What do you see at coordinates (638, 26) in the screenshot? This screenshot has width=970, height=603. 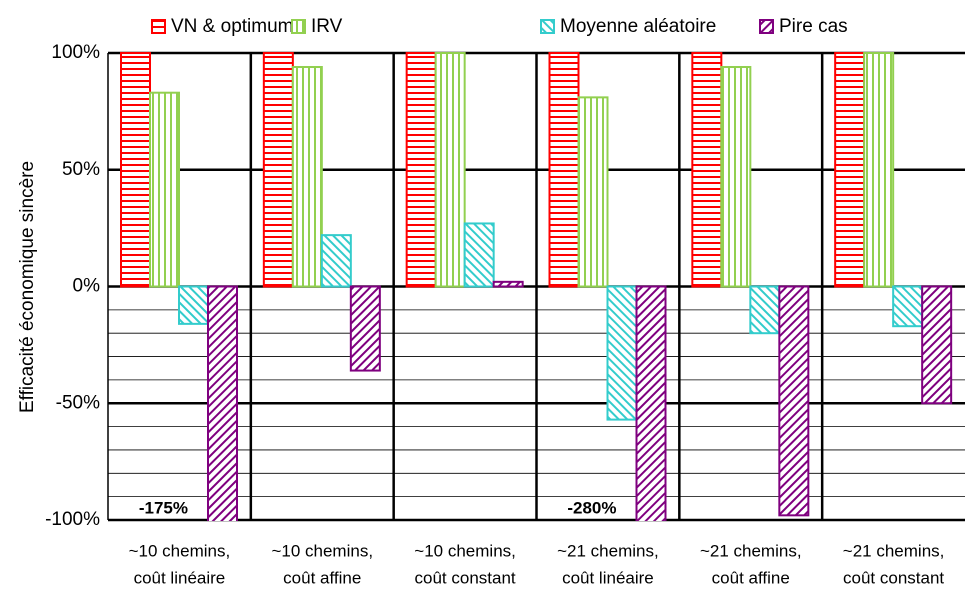 I see `legend-label: Moyenne aléatoire` at bounding box center [638, 26].